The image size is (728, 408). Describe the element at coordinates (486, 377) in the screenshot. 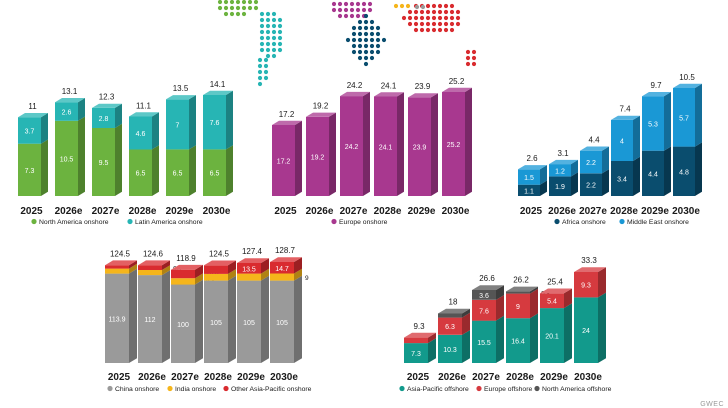

I see `category-label-offshore-2: 2027e` at that location.